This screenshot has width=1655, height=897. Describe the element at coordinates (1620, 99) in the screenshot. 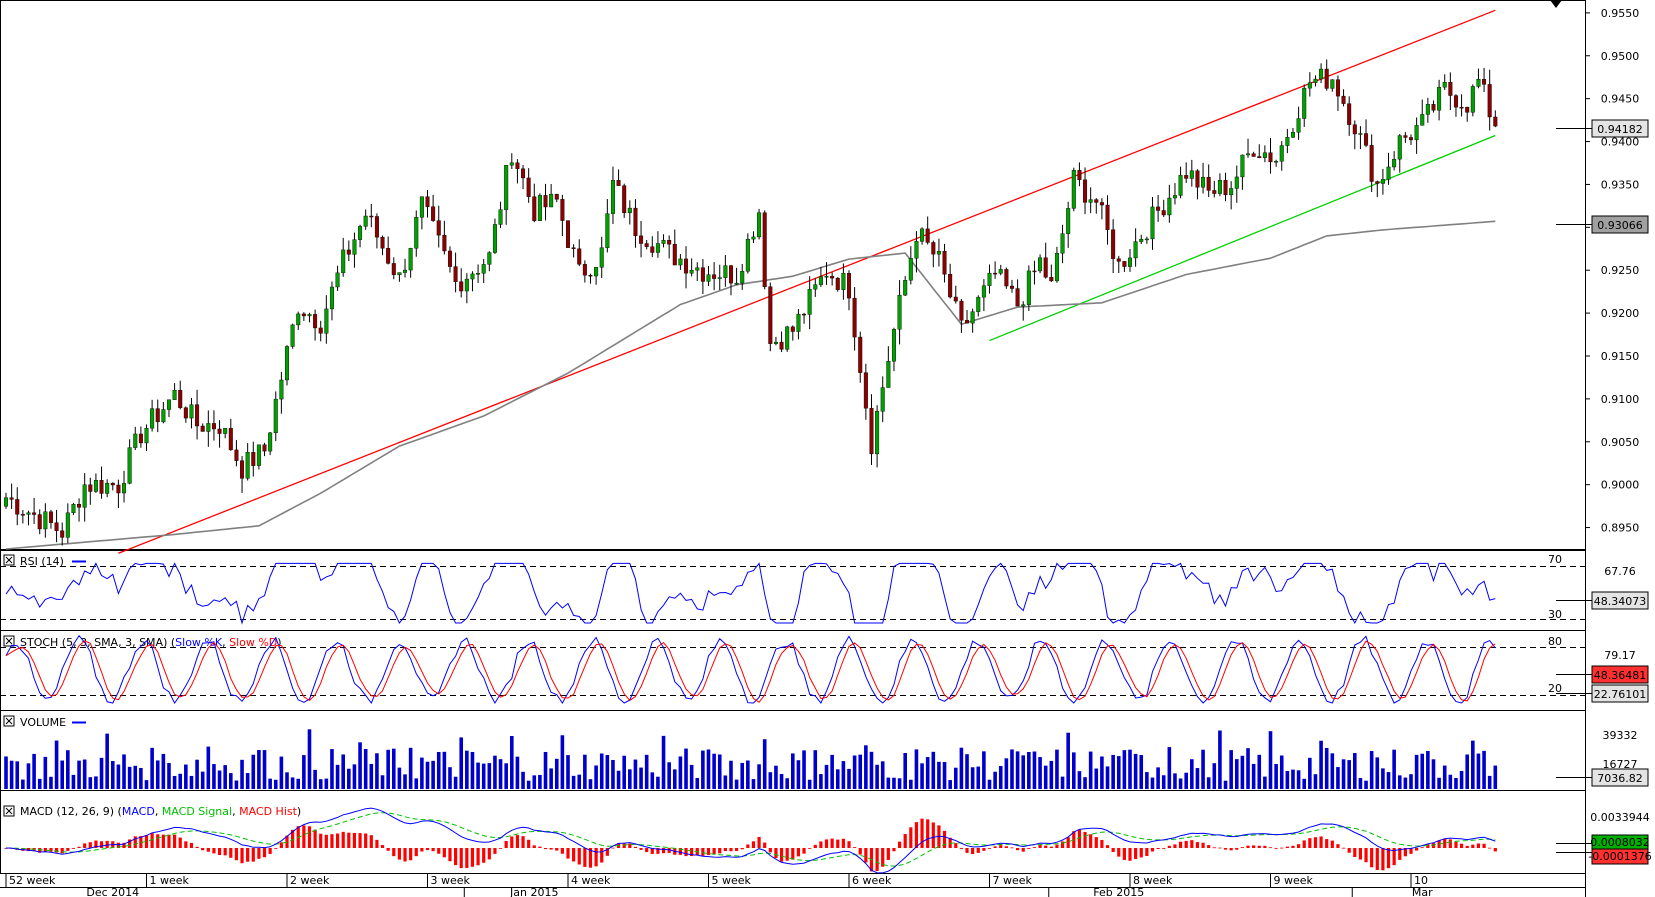

I see `price-tick-label: 0.9450` at that location.